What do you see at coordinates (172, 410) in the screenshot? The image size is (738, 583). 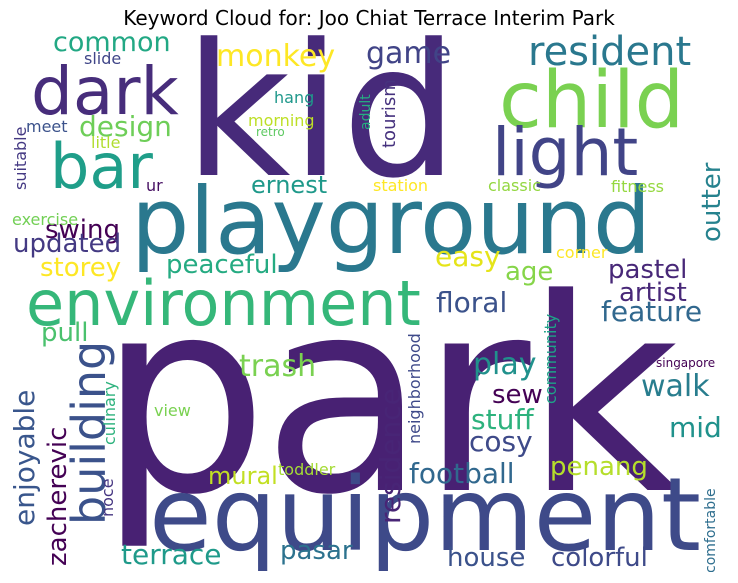 I see `word-view: view` at bounding box center [172, 410].